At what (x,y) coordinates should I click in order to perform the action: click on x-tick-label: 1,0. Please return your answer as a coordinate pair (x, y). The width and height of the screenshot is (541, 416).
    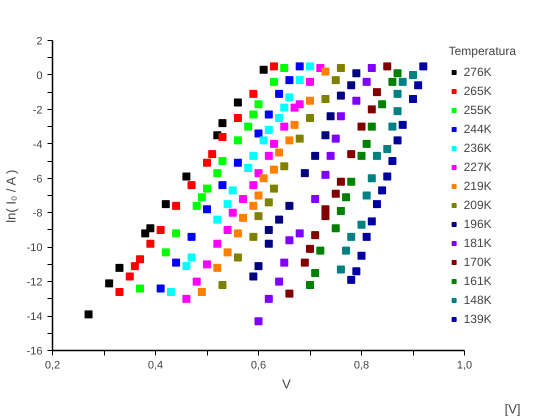
    Looking at the image, I should click on (464, 366).